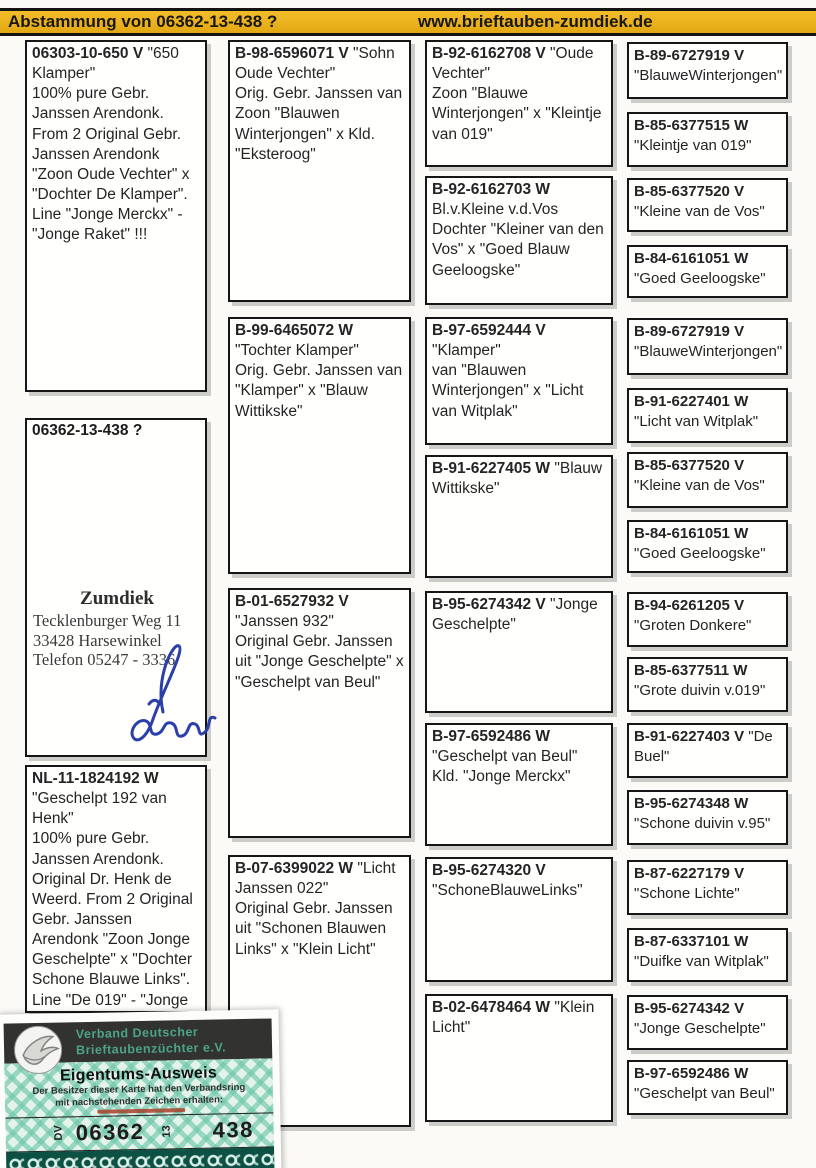 The image size is (816, 1168). What do you see at coordinates (707, 887) in the screenshot?
I see `pedigree-box: B-87-6227179 V "Schone Lichte"` at bounding box center [707, 887].